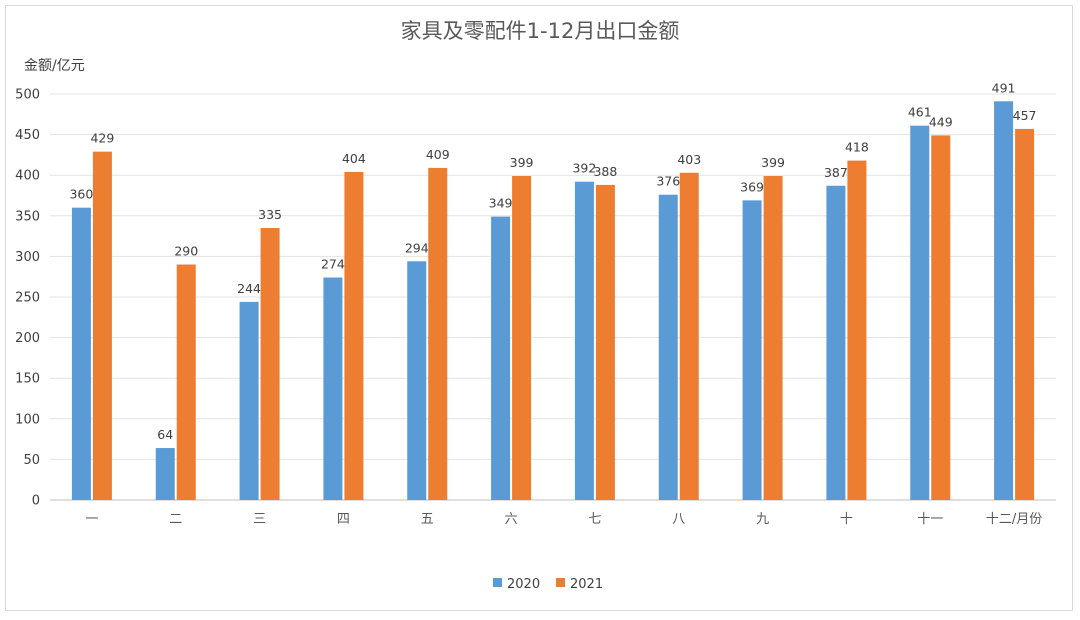 The image size is (1080, 620). Describe the element at coordinates (497, 582) in the screenshot. I see `legend-swatch-2020` at that location.